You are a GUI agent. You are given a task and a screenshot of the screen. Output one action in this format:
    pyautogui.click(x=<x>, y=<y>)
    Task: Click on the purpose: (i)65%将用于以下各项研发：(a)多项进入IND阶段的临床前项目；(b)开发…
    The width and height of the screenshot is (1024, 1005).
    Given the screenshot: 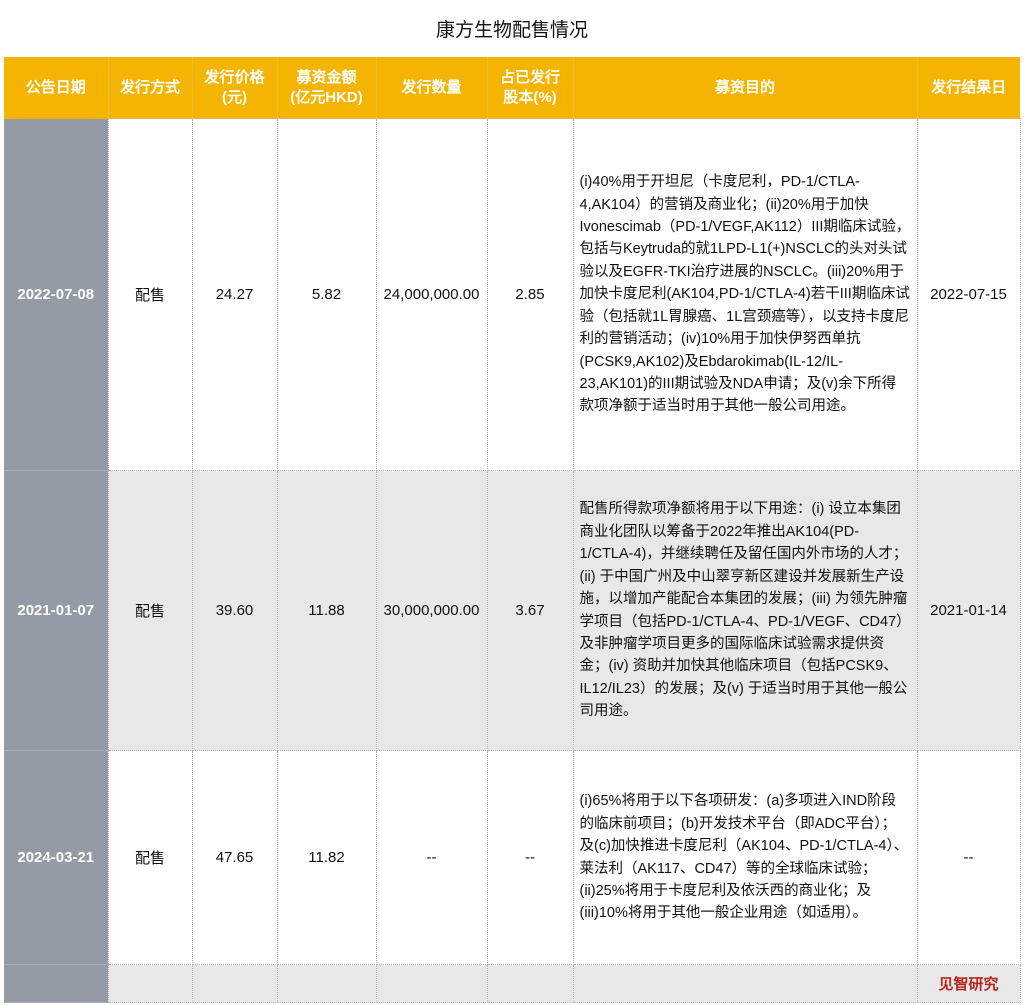 What is the action you would take?
    pyautogui.click(x=745, y=857)
    